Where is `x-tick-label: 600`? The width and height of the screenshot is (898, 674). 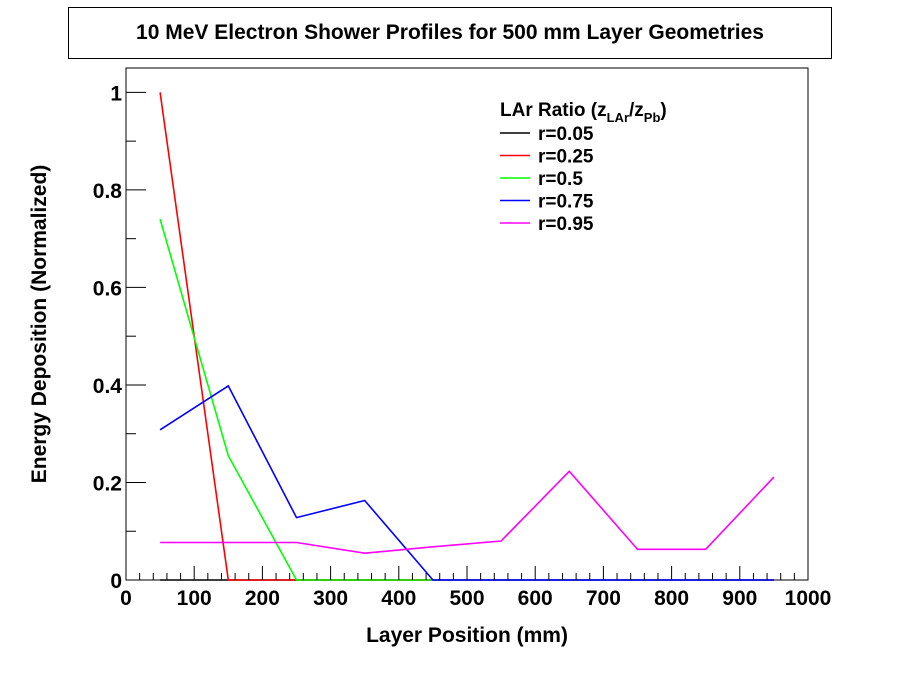
x-tick-label: 600 is located at coordinates (535, 598).